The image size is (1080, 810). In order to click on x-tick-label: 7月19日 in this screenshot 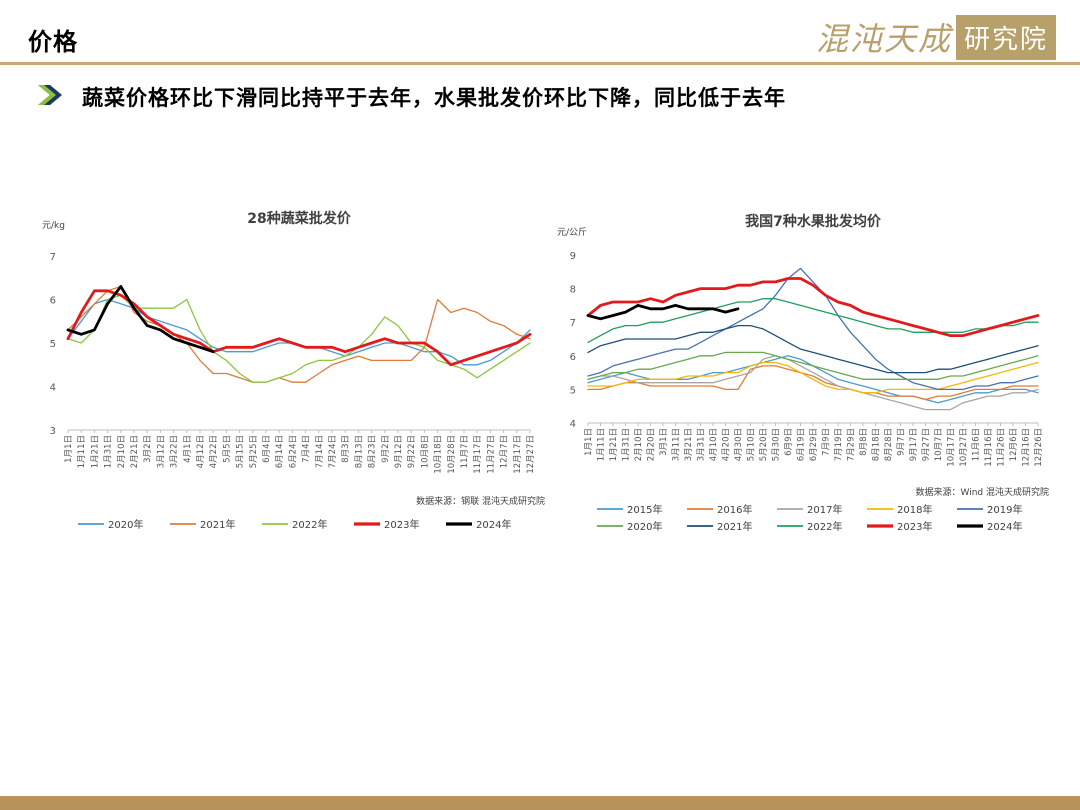, I will do `click(839, 444)`.